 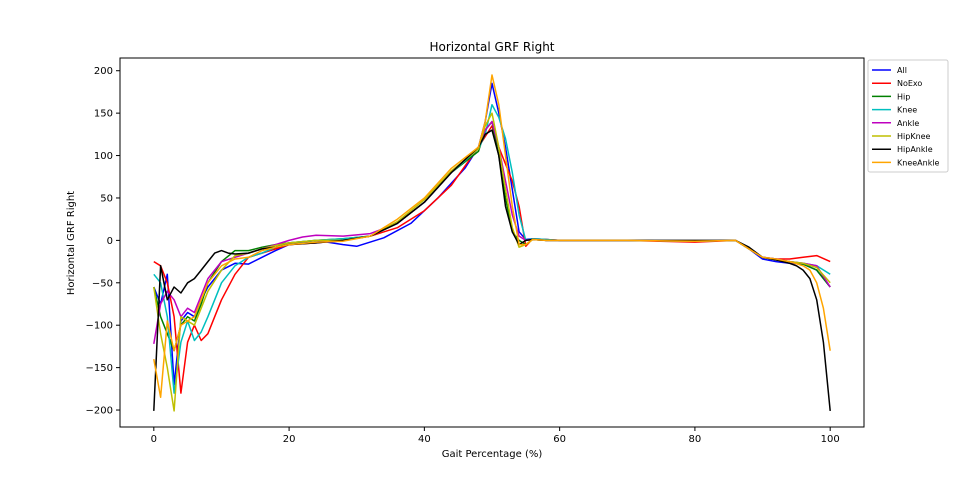 What do you see at coordinates (914, 136) in the screenshot?
I see `legend-label-hipknee: HipKnee` at bounding box center [914, 136].